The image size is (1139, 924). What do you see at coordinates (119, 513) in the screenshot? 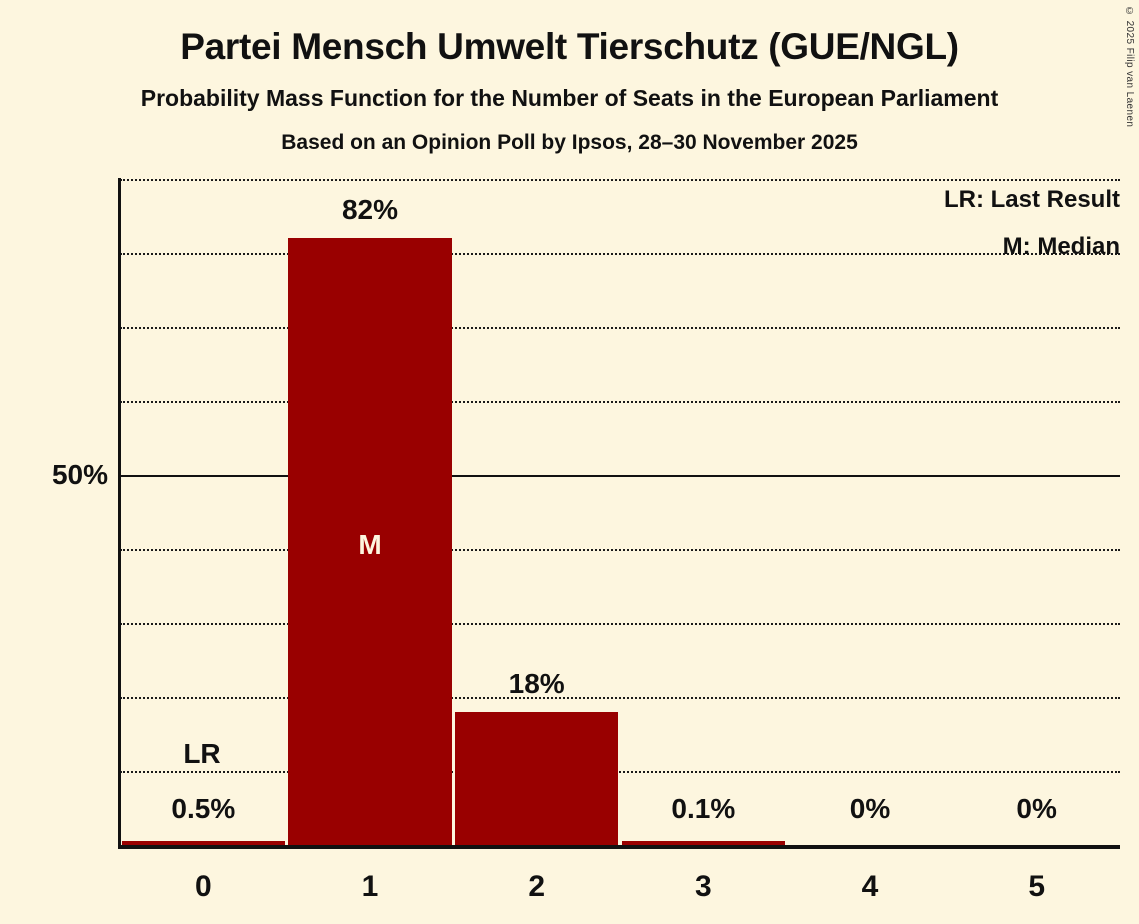
I see `y-axis-line` at bounding box center [119, 513].